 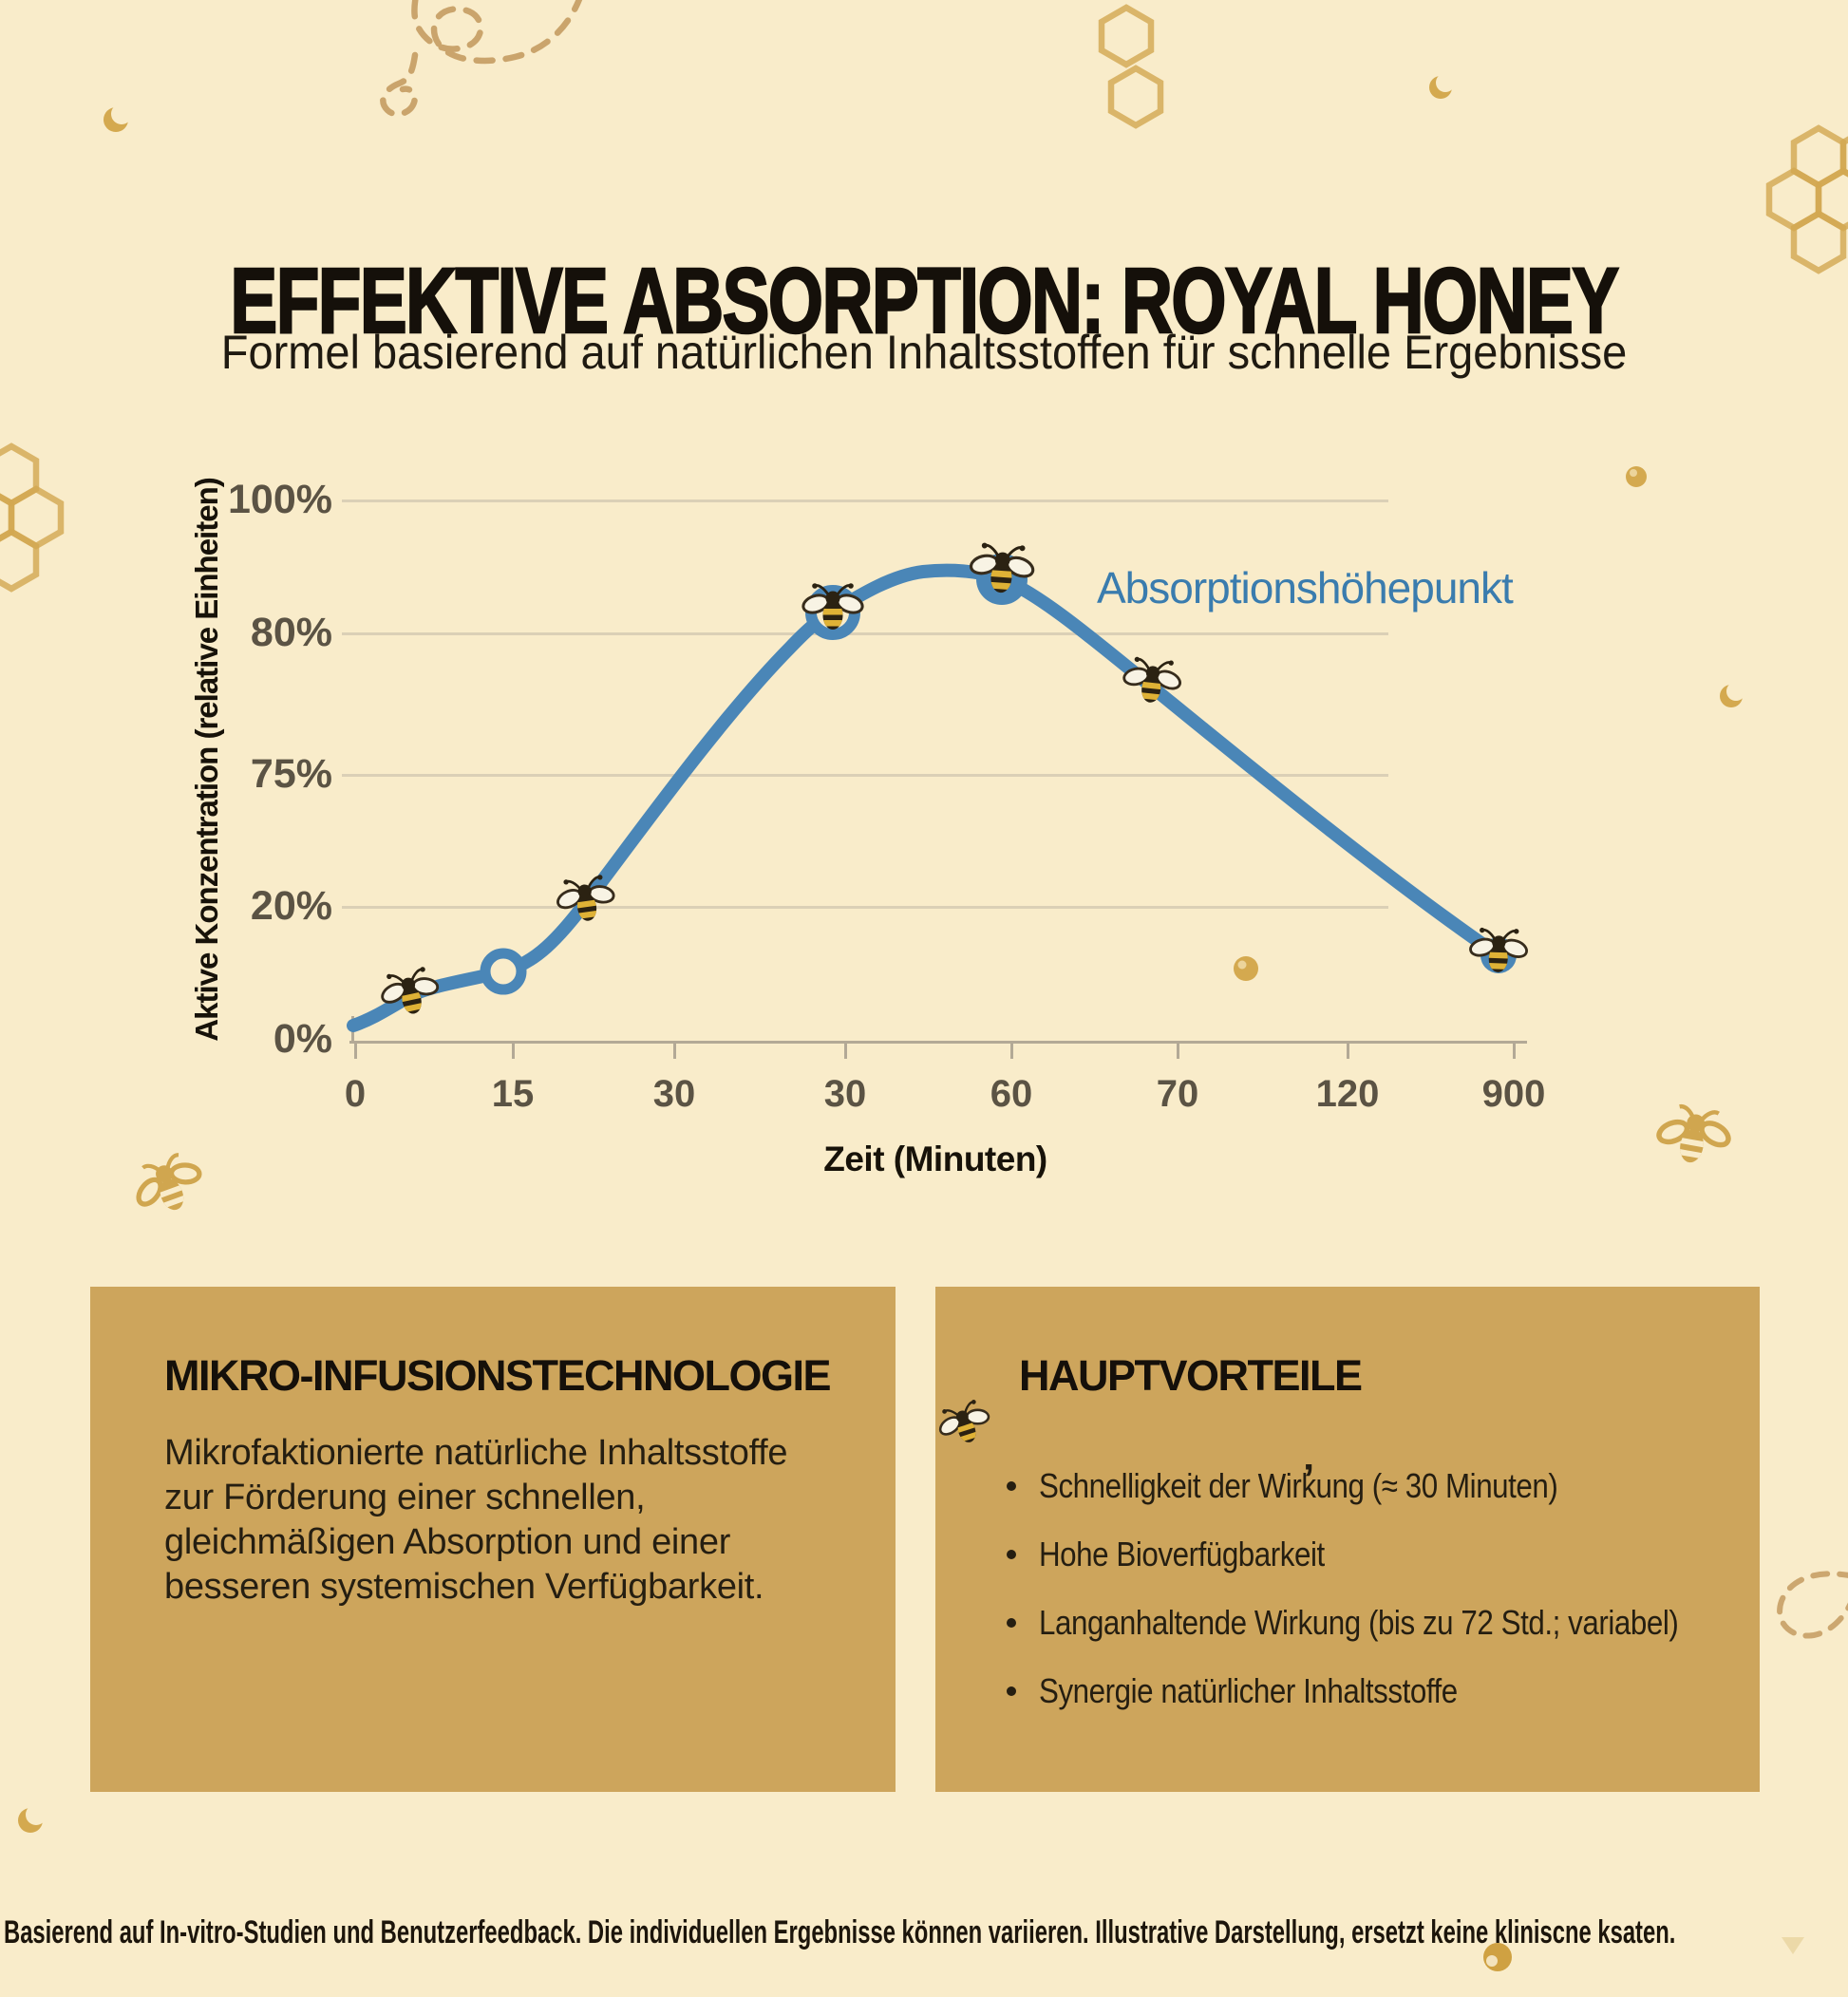 What do you see at coordinates (924, 301) in the screenshot?
I see `page-title: EFFEKTIVE ABSORPTION: ROYAL HONEY` at bounding box center [924, 301].